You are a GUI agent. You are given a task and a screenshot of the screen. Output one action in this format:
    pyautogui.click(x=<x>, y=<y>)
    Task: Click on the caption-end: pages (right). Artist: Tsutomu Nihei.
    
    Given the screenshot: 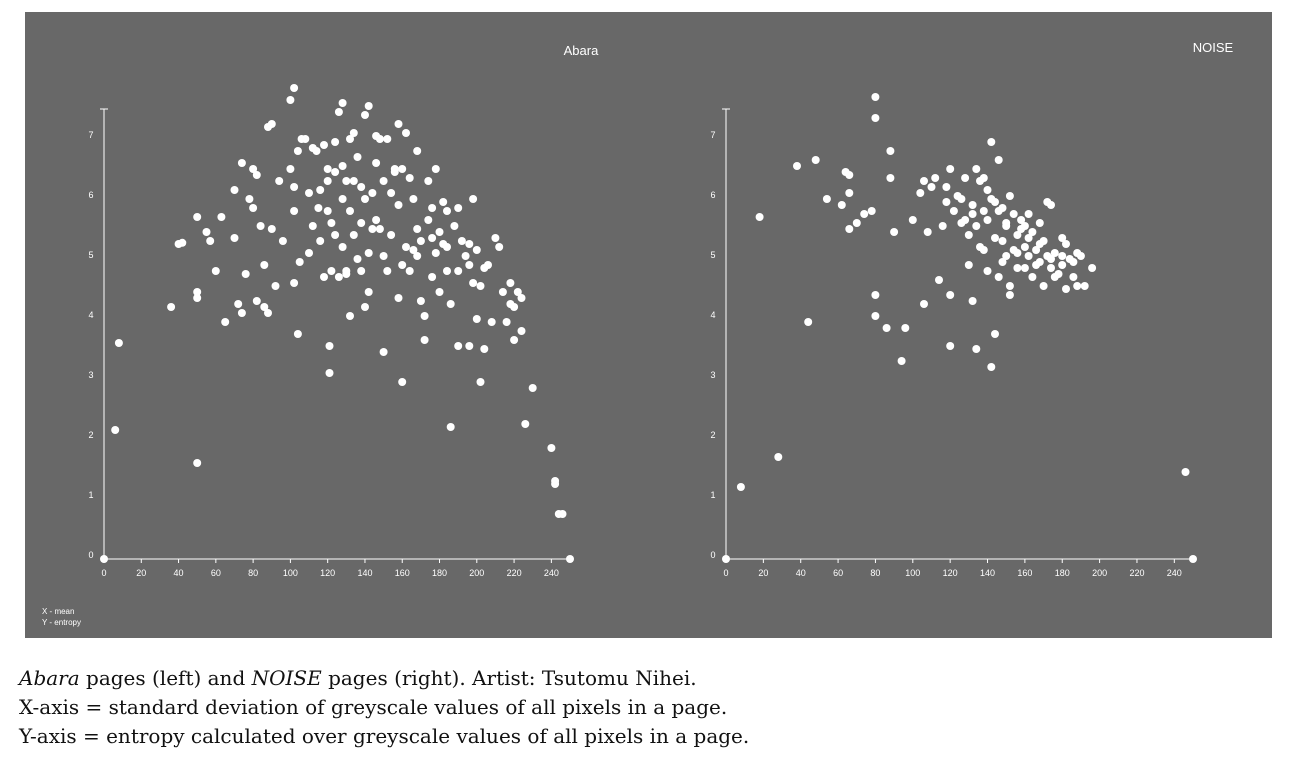 What is the action you would take?
    pyautogui.click(x=509, y=678)
    